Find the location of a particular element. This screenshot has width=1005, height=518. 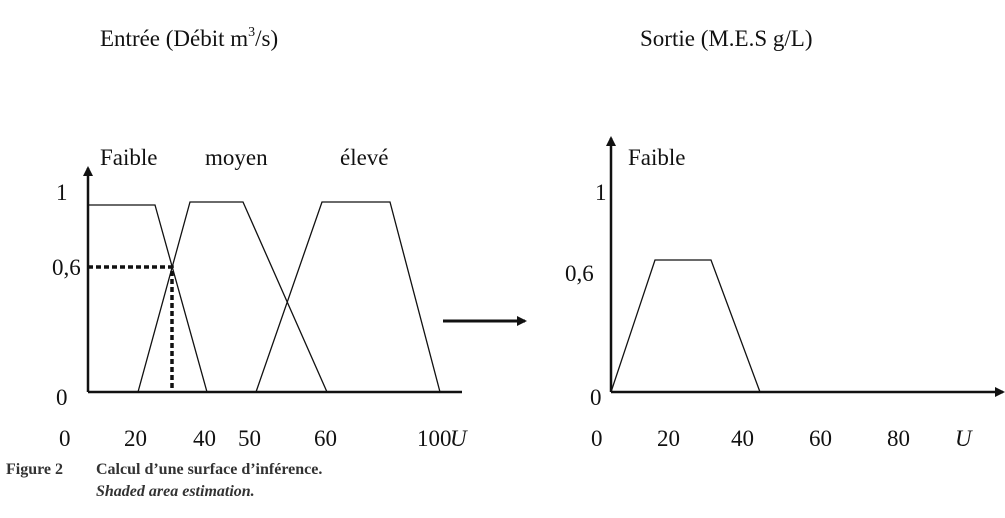

set-label: élevé is located at coordinates (364, 157).